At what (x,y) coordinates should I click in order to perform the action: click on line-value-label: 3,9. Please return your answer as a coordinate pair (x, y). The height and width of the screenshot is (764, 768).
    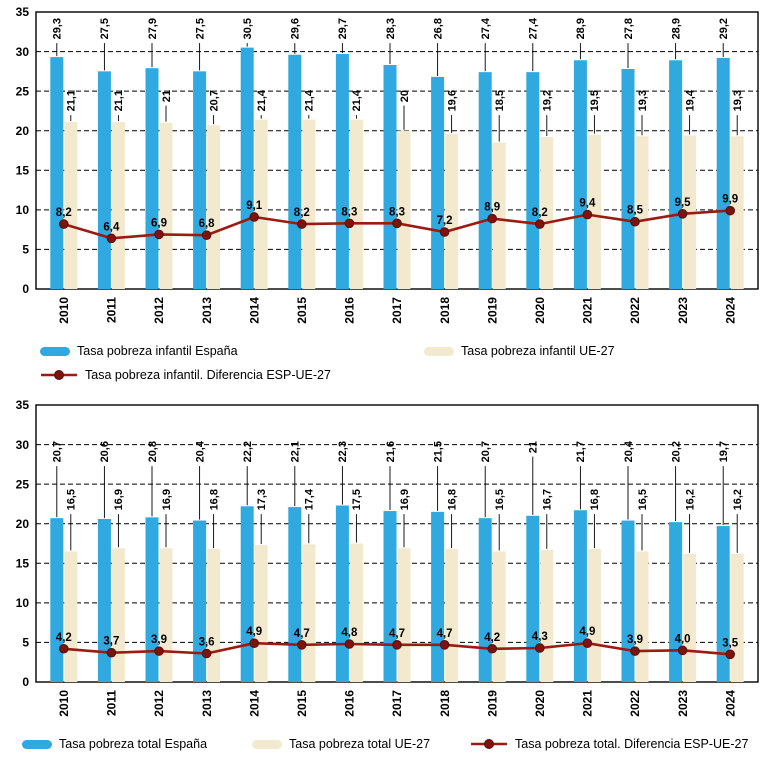
    Looking at the image, I should click on (635, 640).